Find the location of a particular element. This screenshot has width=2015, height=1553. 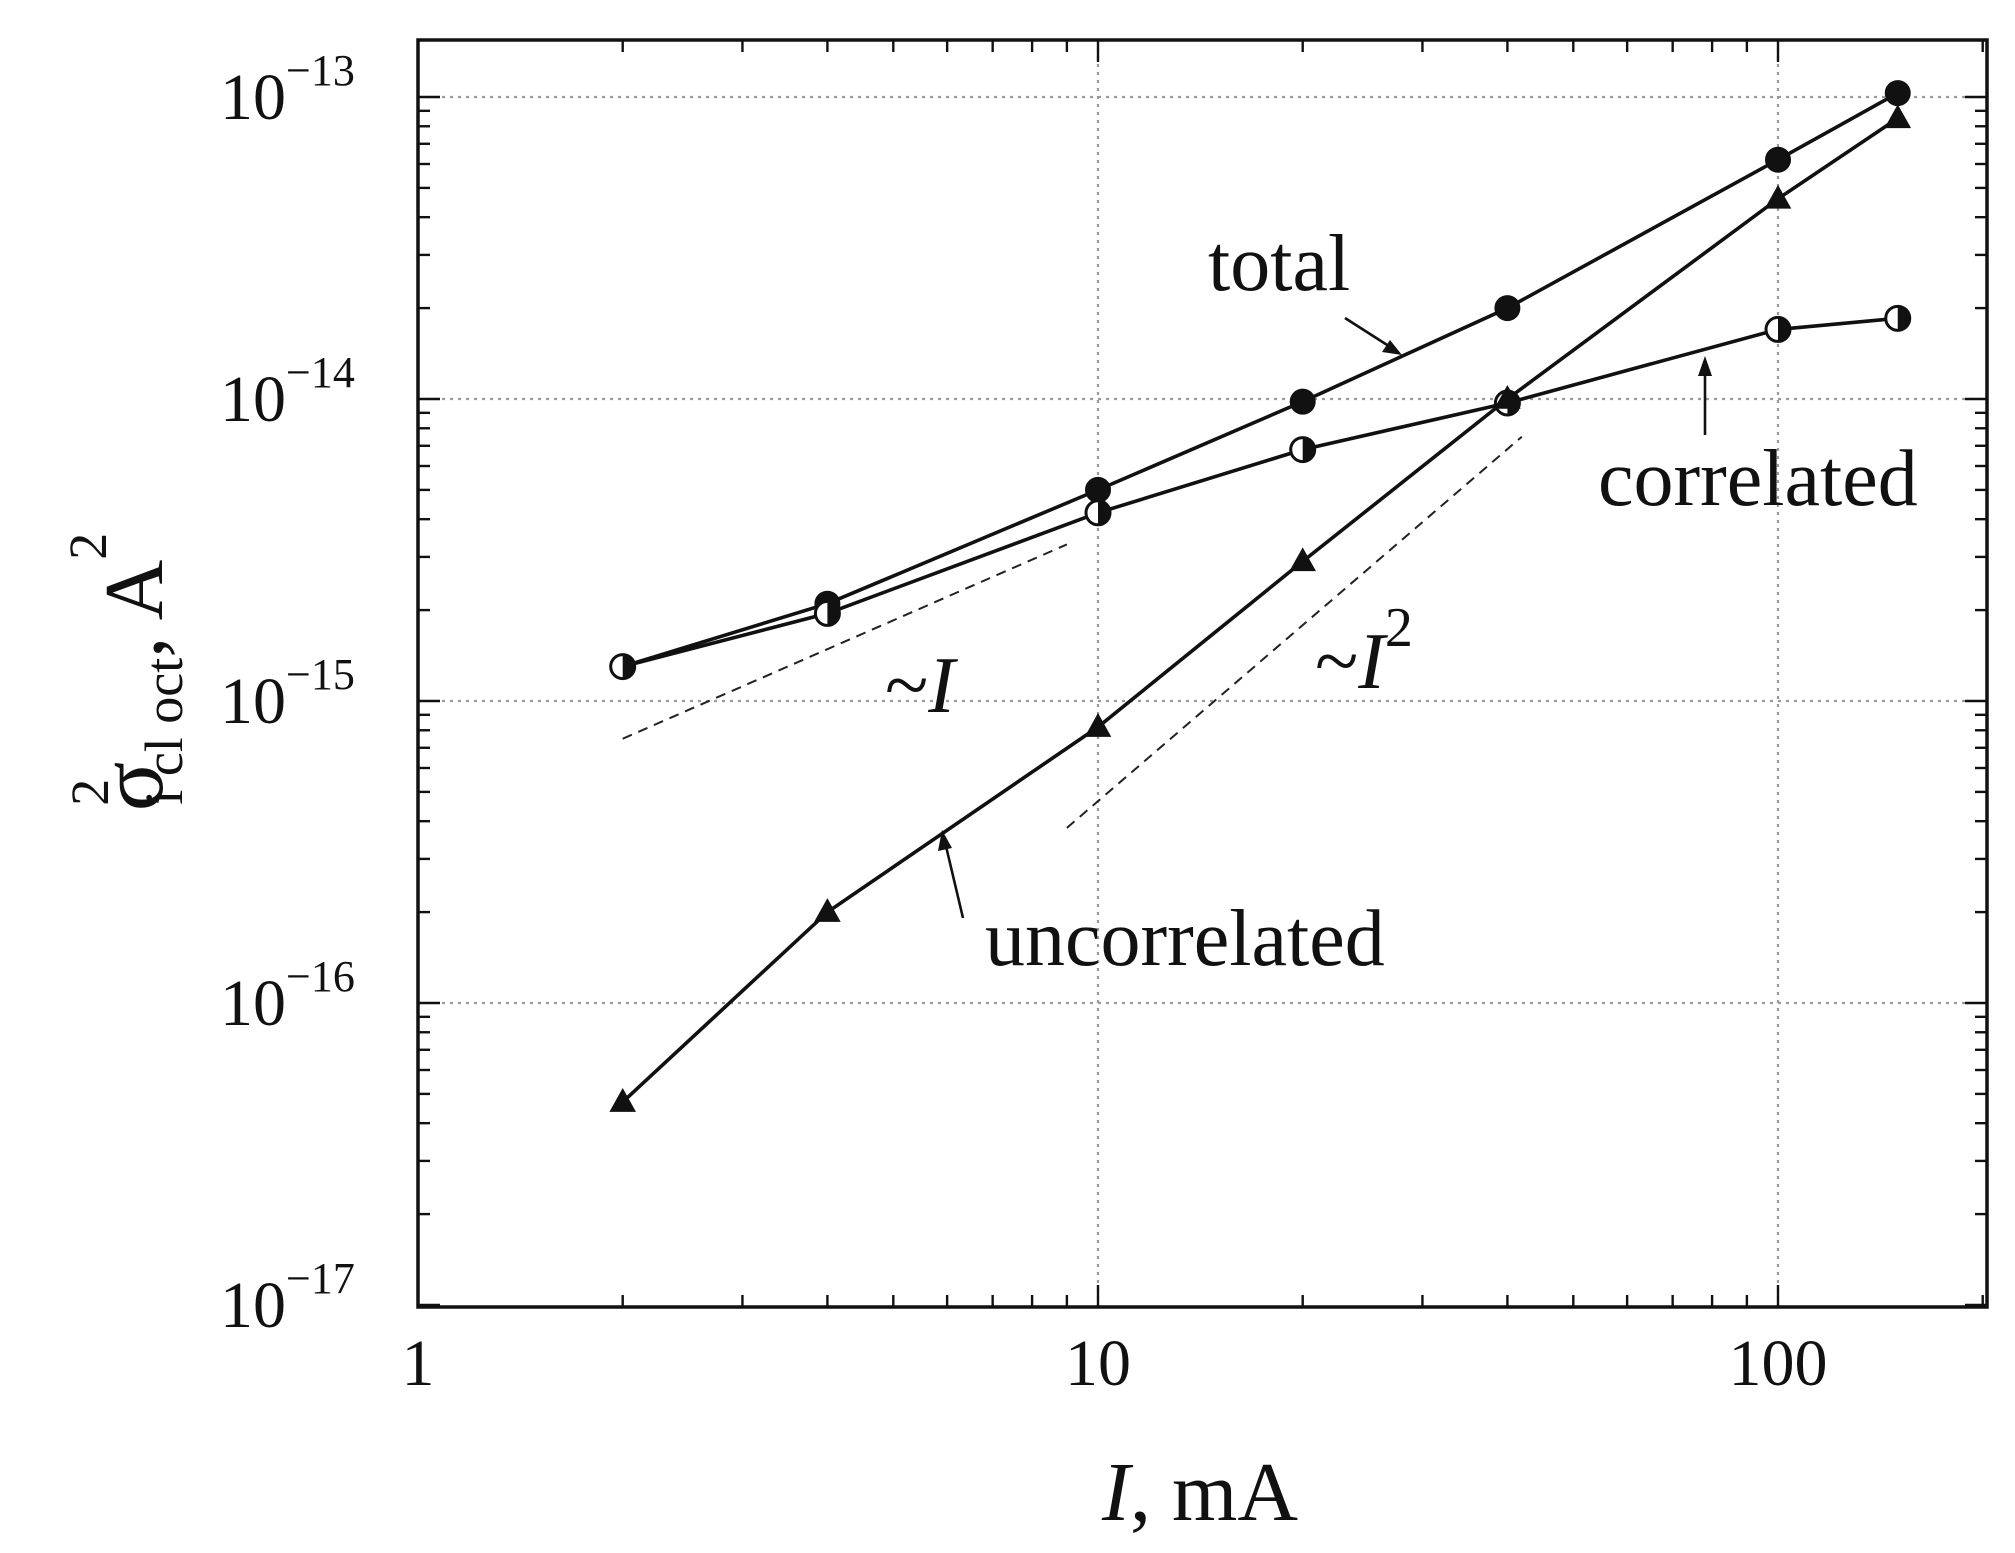

uncorrelated-arrow is located at coordinates (954, 880).